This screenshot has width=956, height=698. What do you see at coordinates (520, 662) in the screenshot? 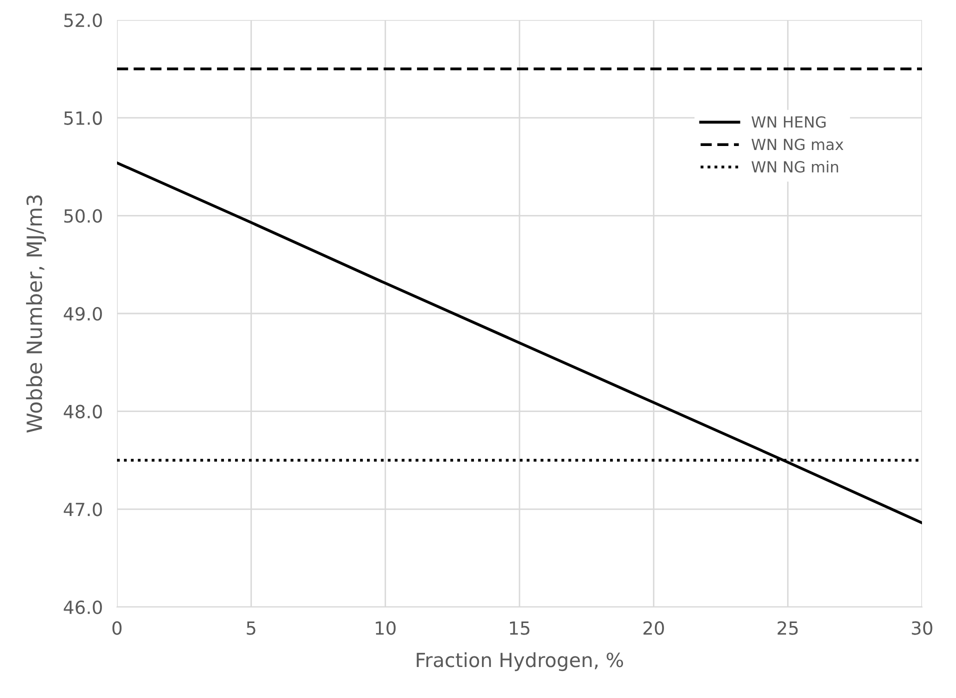
I see `x-axis-title: Fraction Hydrogen, %` at bounding box center [520, 662].